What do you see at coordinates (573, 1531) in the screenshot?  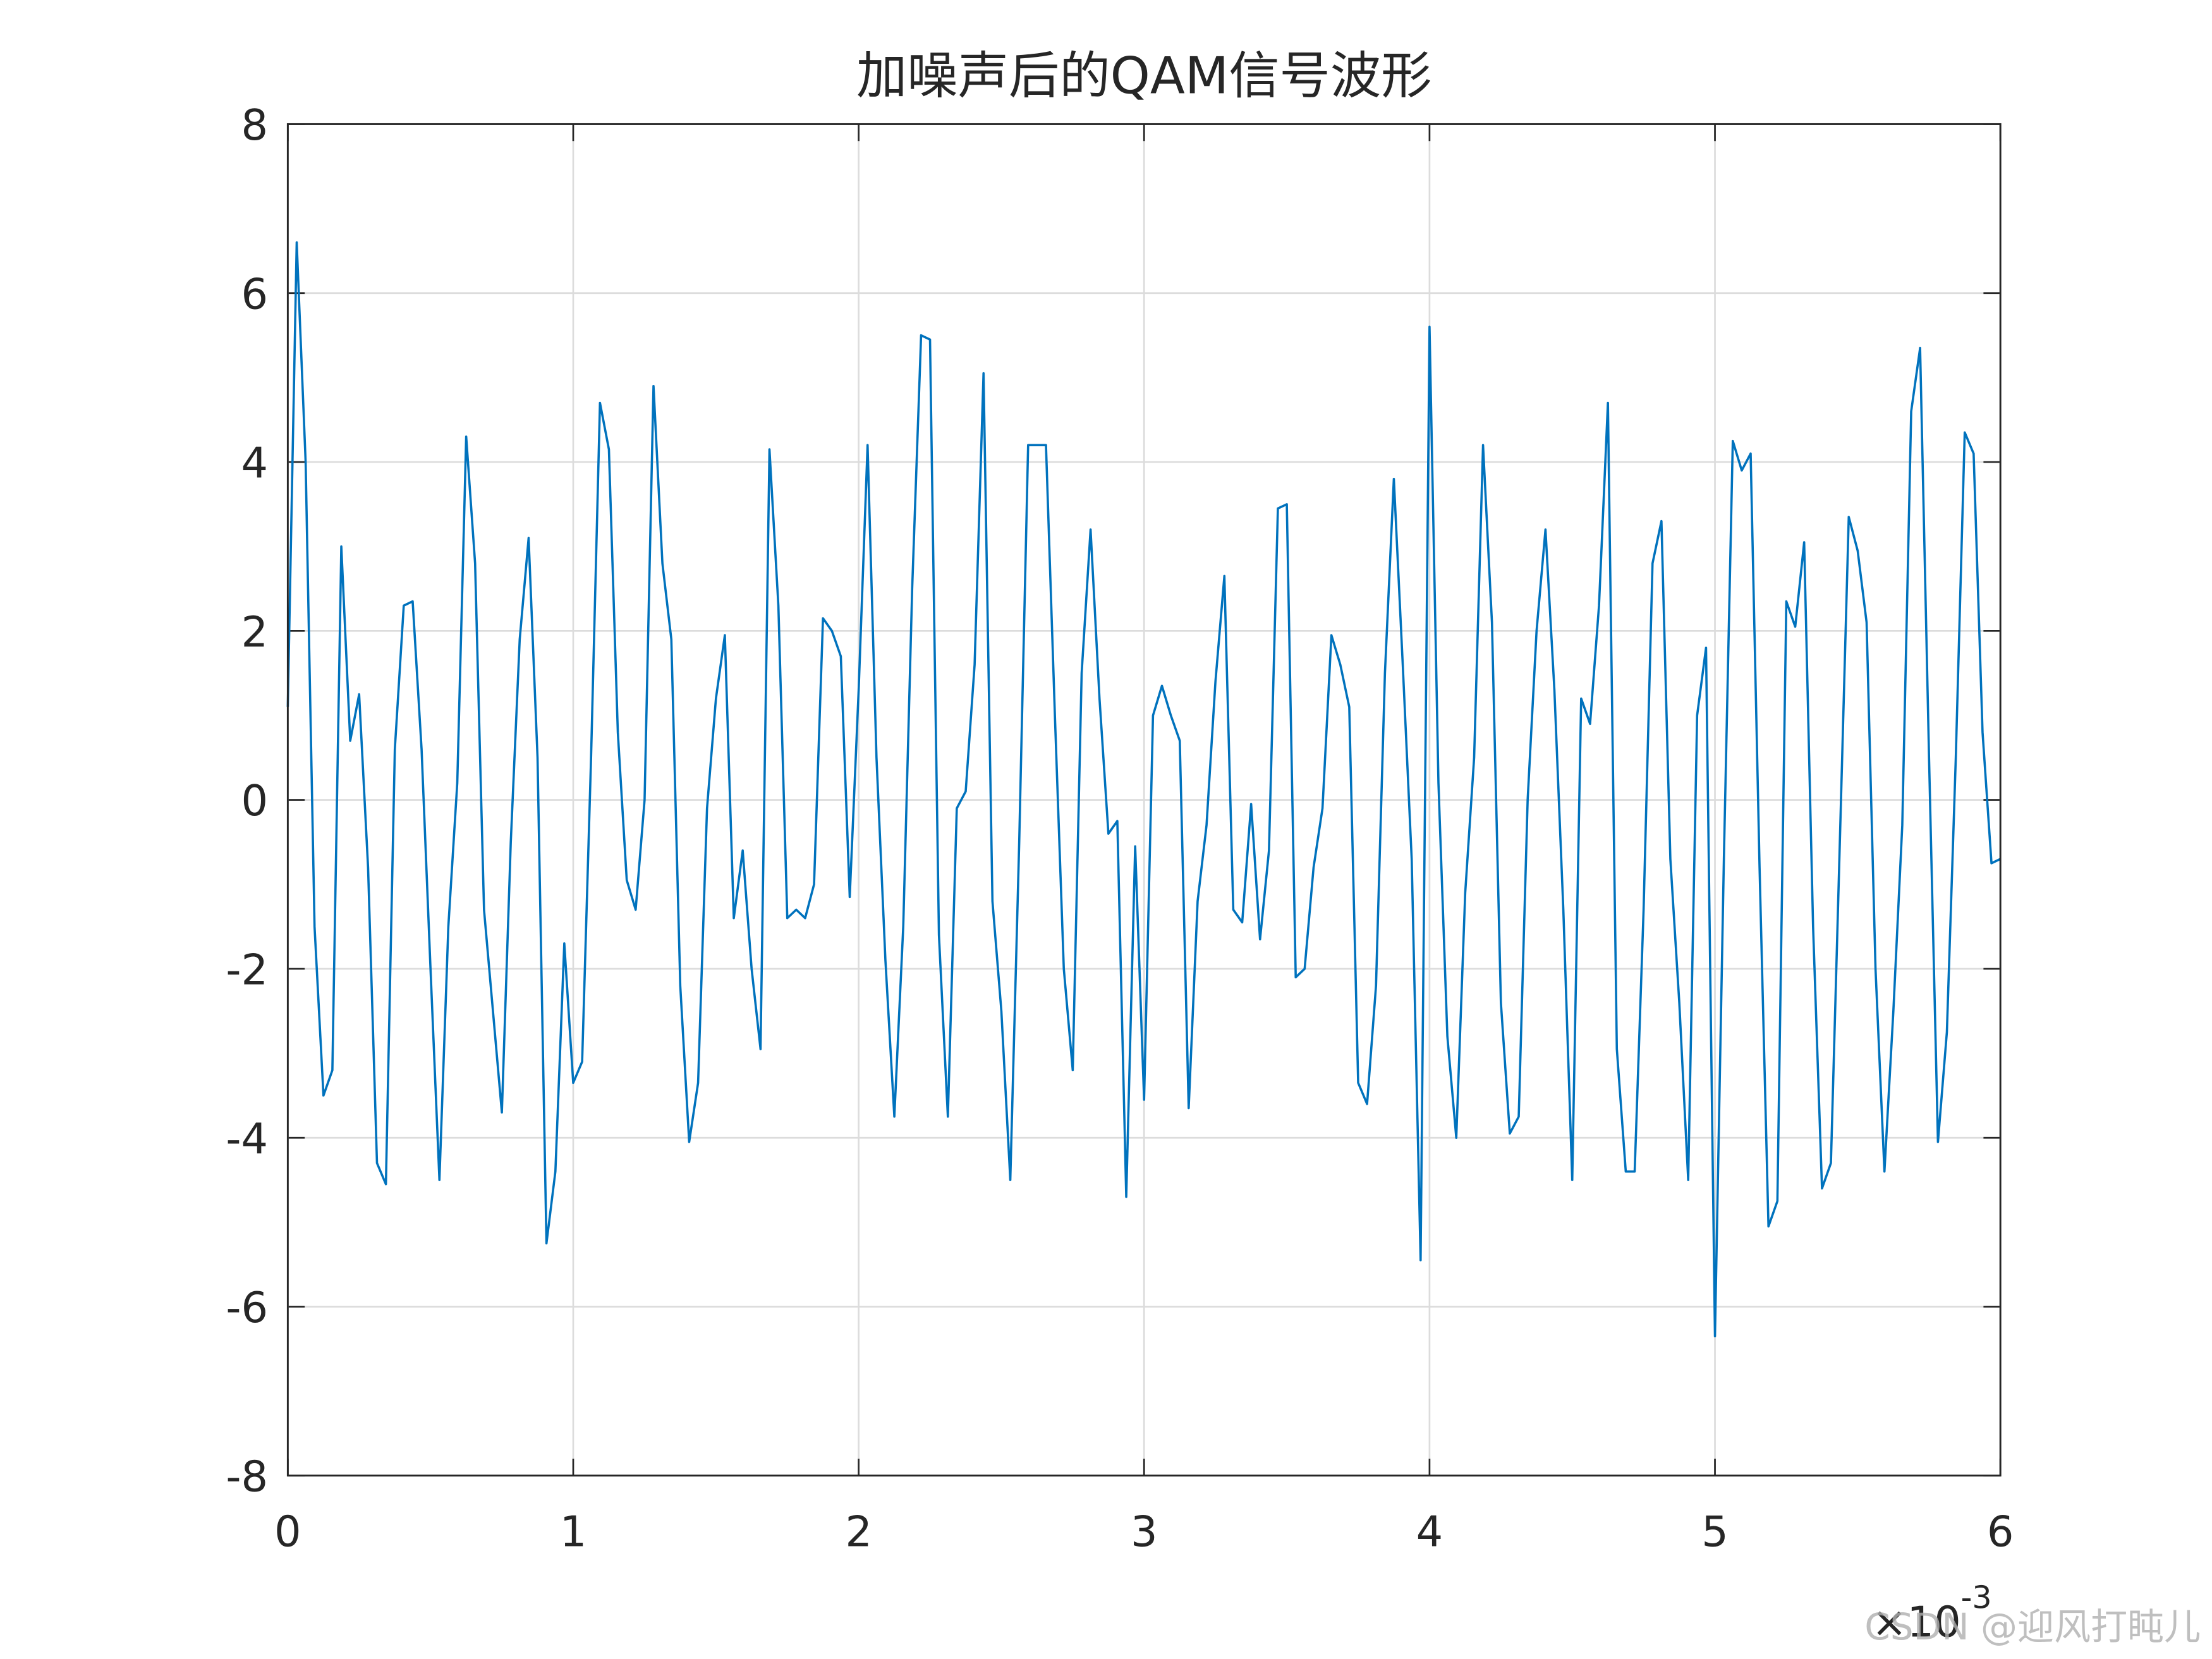 I see `x-tick-label: 1` at bounding box center [573, 1531].